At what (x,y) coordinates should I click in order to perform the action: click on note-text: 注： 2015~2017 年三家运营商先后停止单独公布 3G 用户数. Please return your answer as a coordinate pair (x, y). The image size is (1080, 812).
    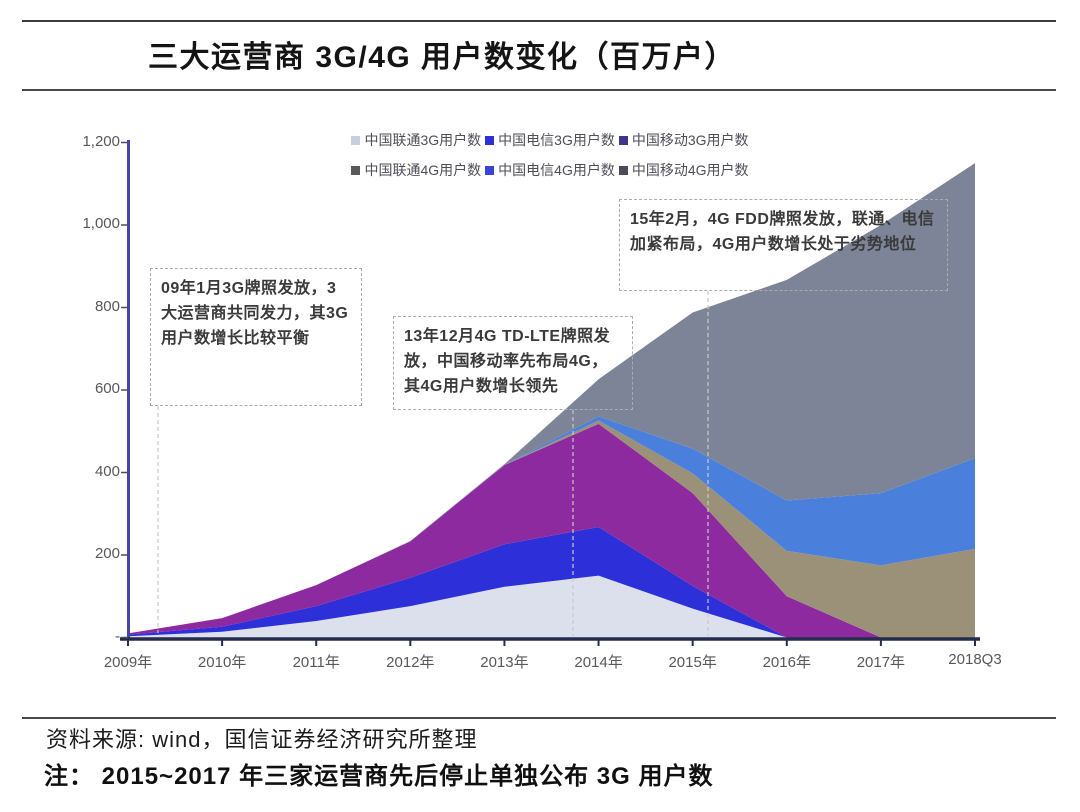
    Looking at the image, I should click on (379, 776).